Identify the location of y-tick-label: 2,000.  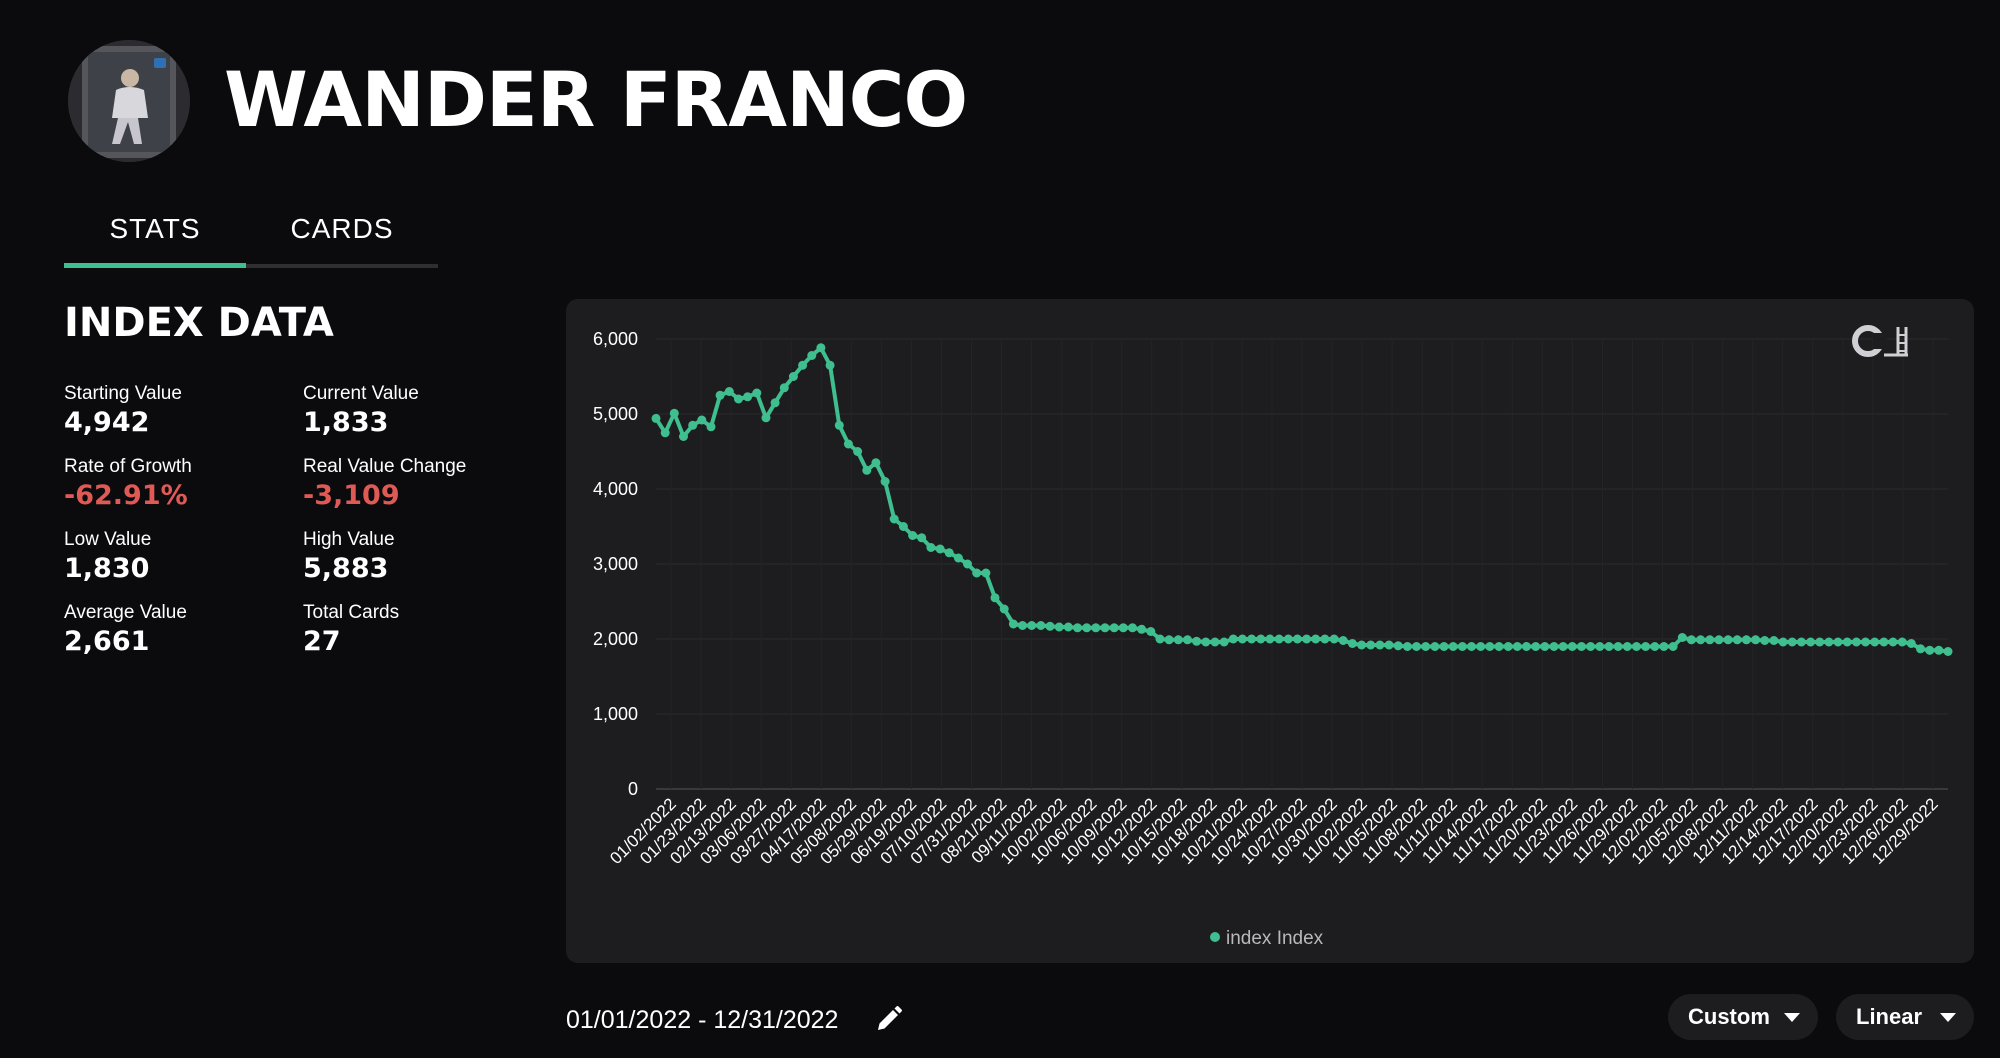
(615, 639).